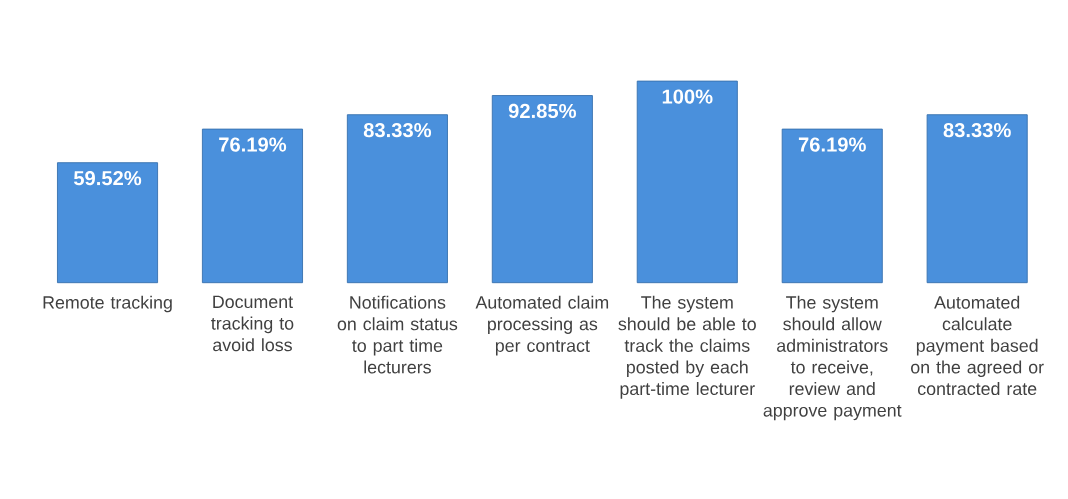  I want to click on x-tick-label: The system should allow administrators to receive, review and approve payment, so click(832, 358).